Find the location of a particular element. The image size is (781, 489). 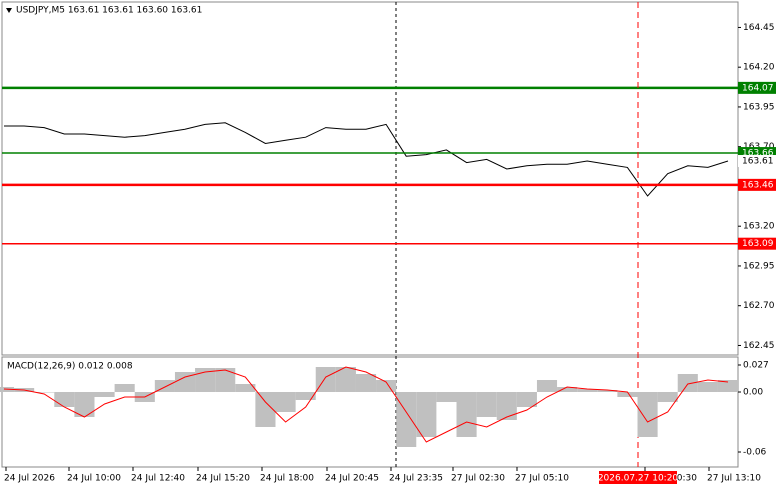

menu-arrow is located at coordinates (9, 10).